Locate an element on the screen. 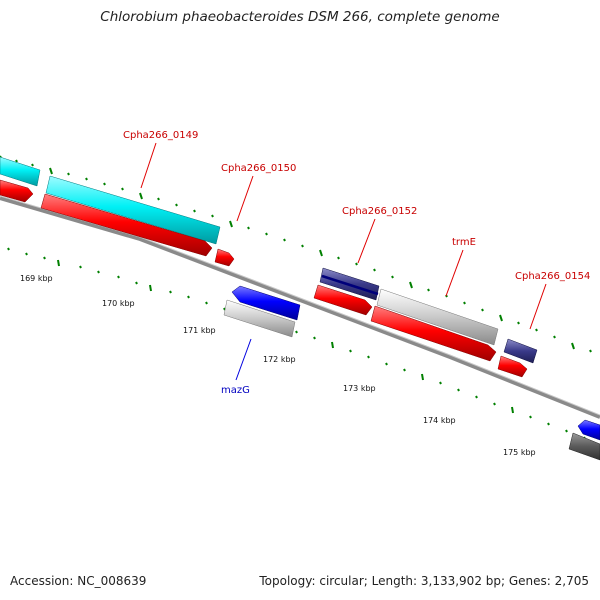 This screenshot has height=600, width=600. gene-label-cpha266-0150: Cpha266_0150 is located at coordinates (258, 168).